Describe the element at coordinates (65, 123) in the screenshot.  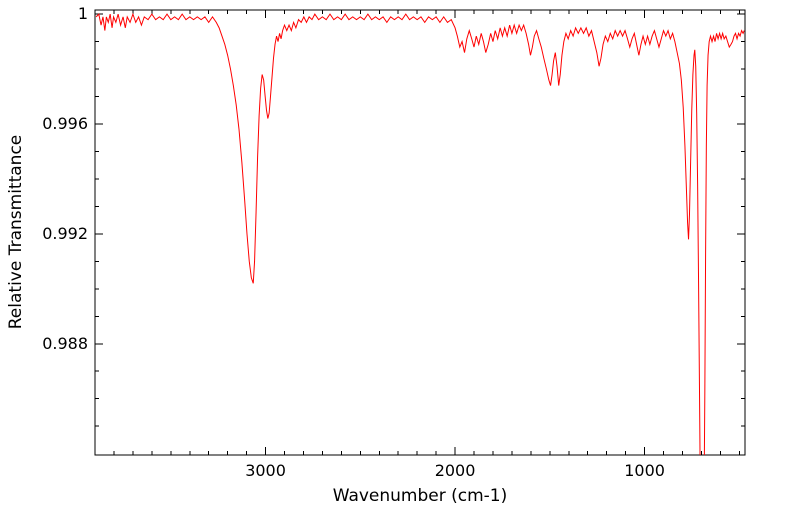
I see `y-tick-label: 0.996` at that location.